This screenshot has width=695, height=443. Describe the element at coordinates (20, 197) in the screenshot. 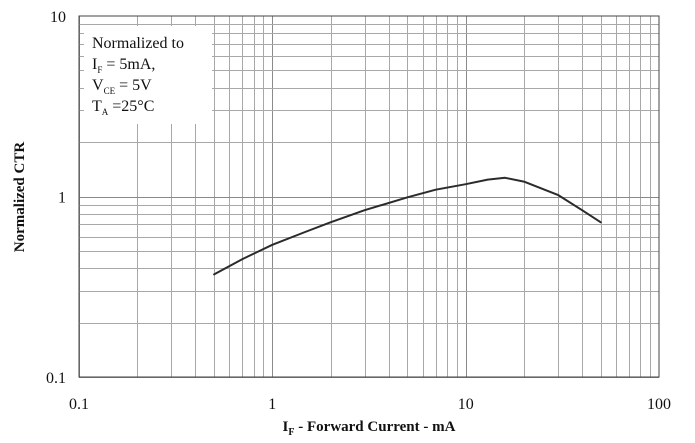

I see `y-axis-title: Normalized CTR` at that location.